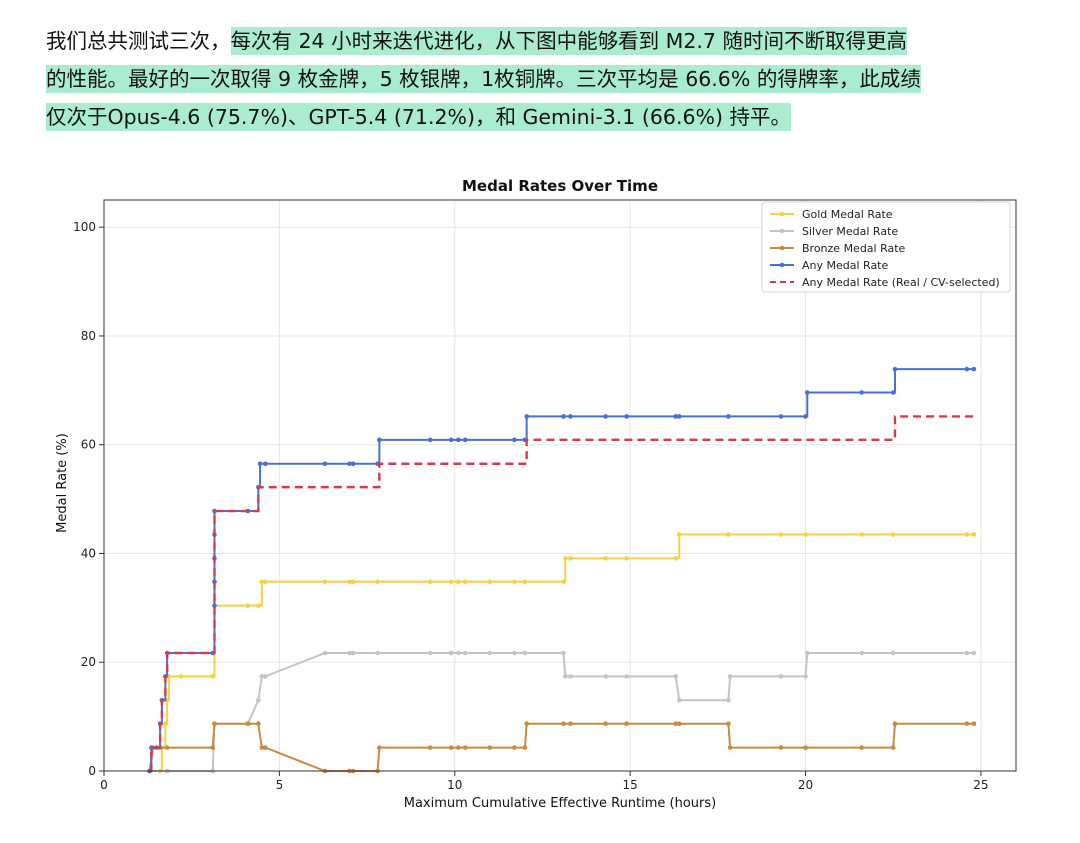  I want to click on chart-title: Medal Rates Over Time, so click(560, 186).